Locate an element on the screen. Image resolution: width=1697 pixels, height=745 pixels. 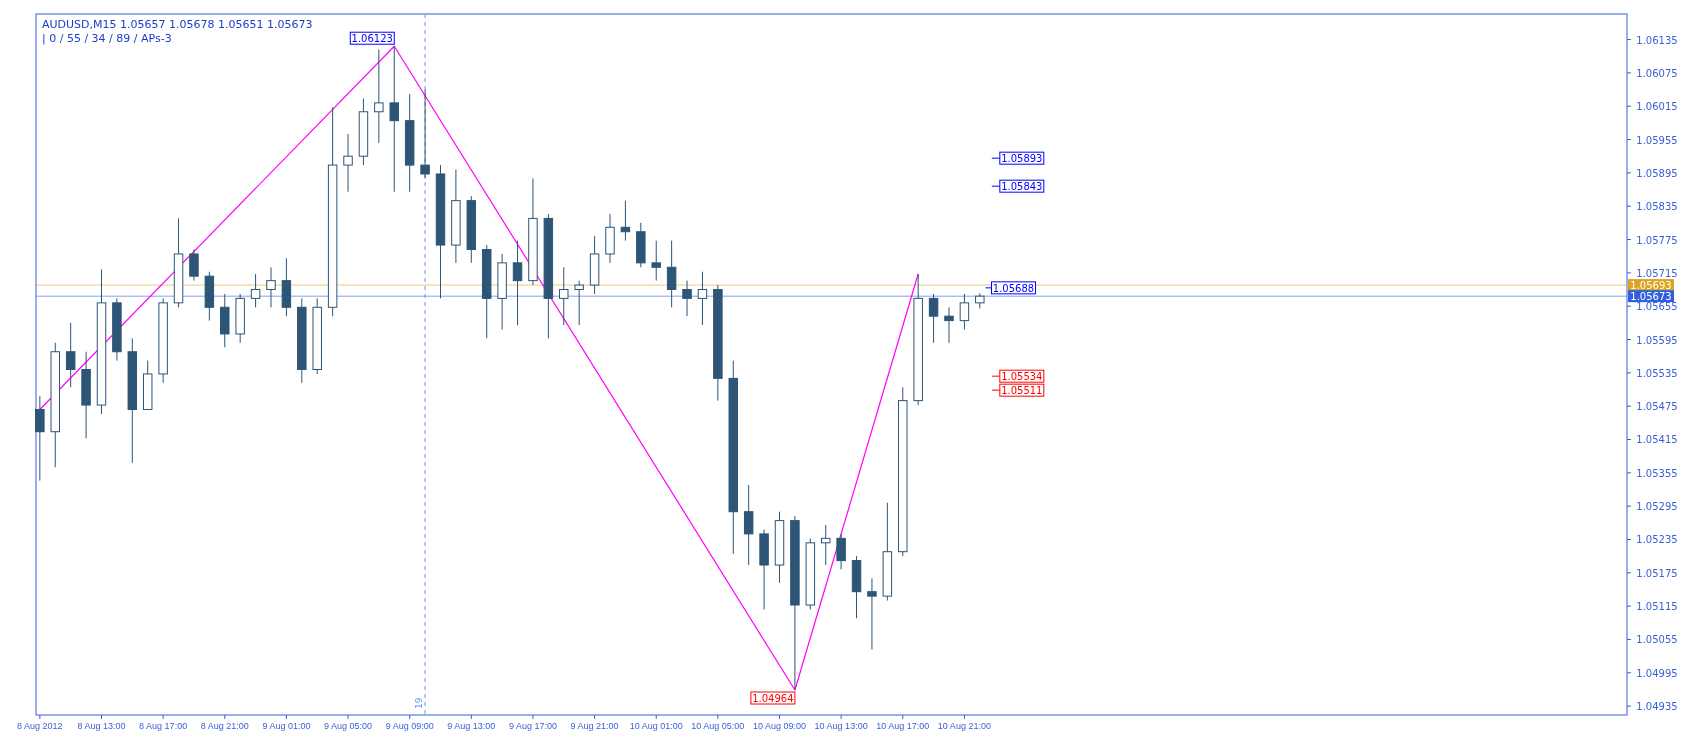
x-tick-label: 10 Aug 09:00 is located at coordinates (779, 726).